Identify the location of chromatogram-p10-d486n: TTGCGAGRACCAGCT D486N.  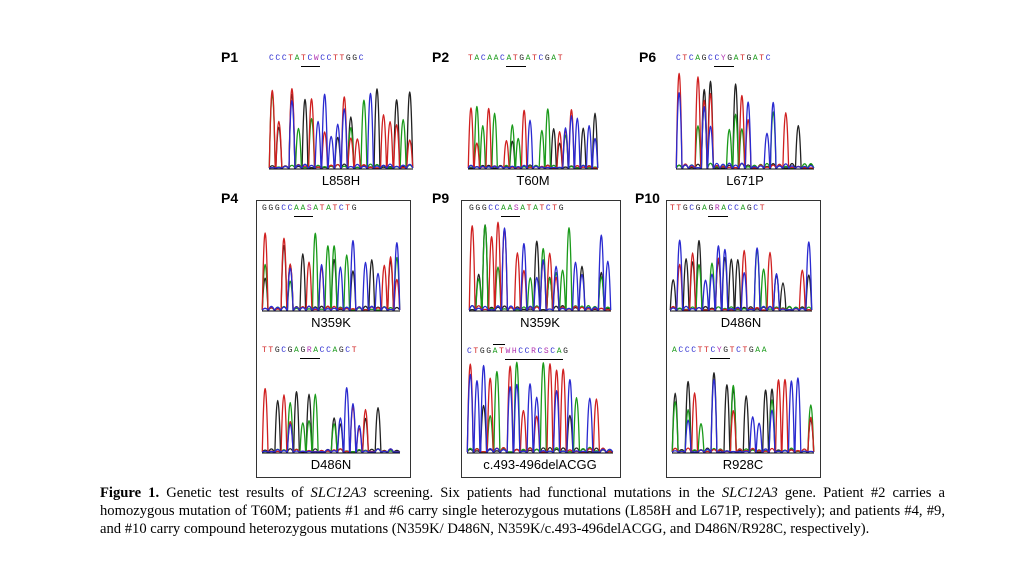
(741, 268).